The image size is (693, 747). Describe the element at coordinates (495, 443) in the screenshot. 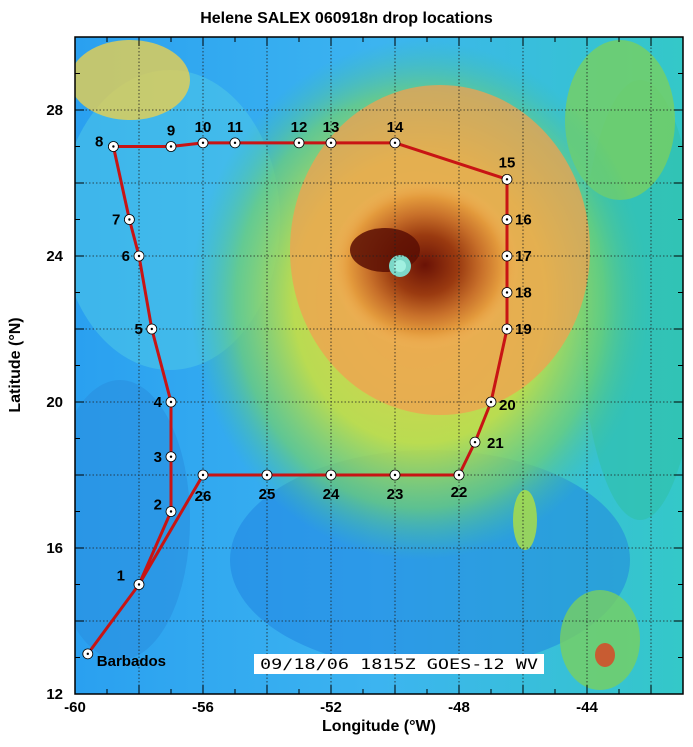

I see `drop-label: 21` at that location.